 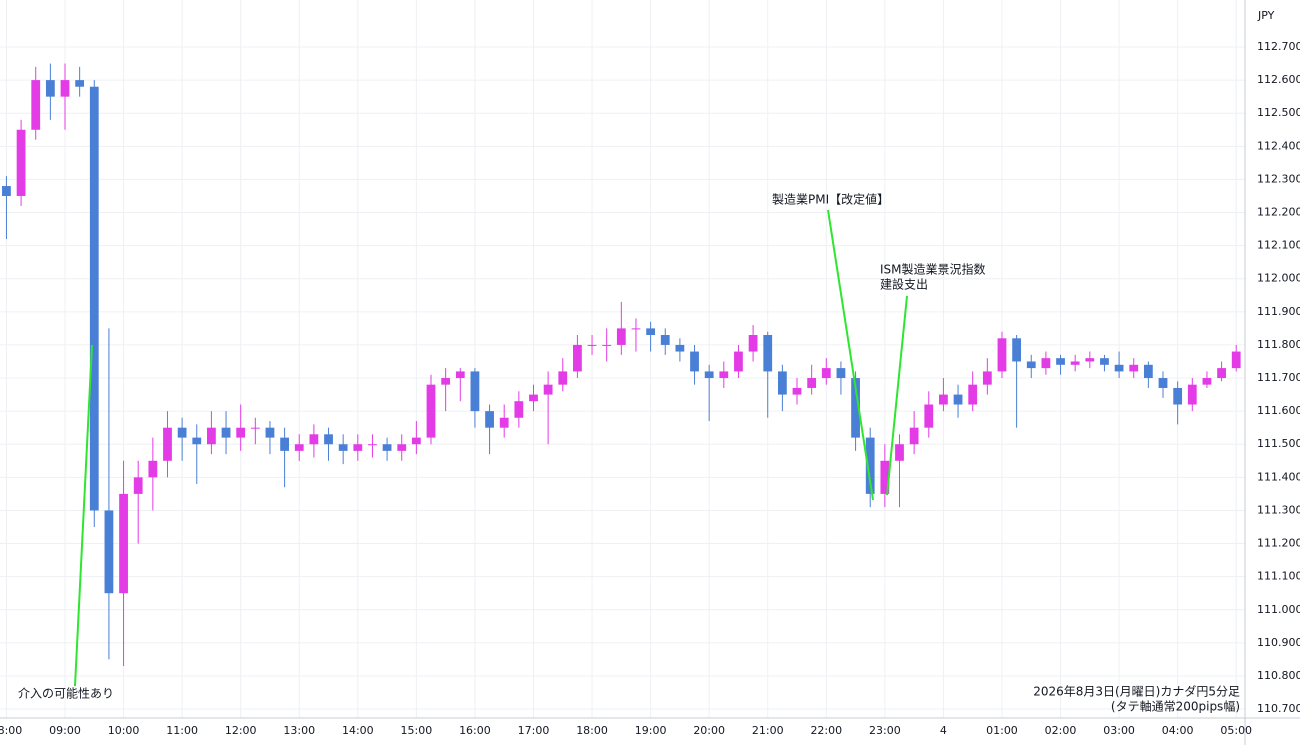 I want to click on x-tick-label: 14:00, so click(x=358, y=730).